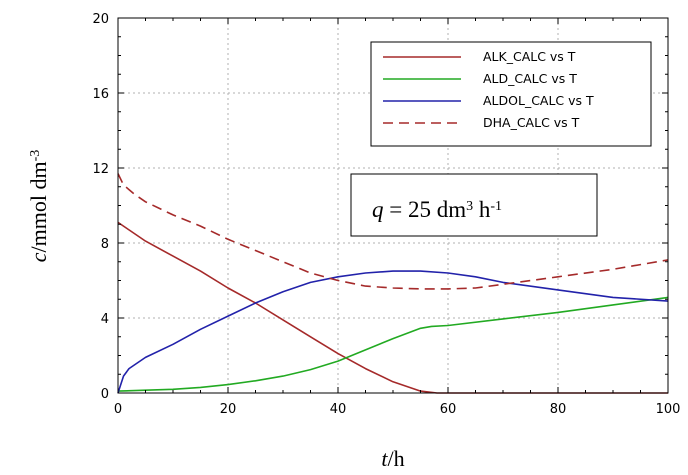 This screenshot has height=475, width=688. Describe the element at coordinates (100, 94) in the screenshot. I see `y-tick-label-4: 16` at that location.